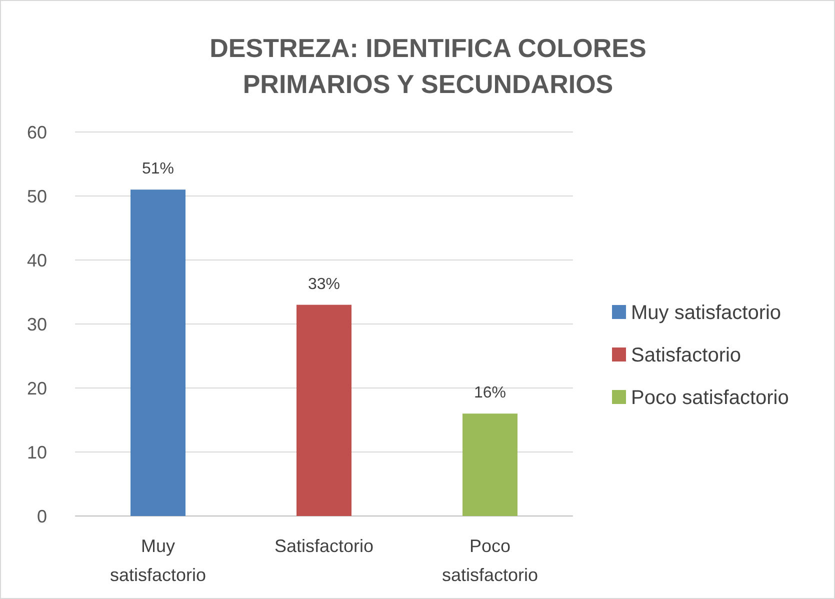  I want to click on x-tick-label: Muy satisfactorio, so click(158, 560).